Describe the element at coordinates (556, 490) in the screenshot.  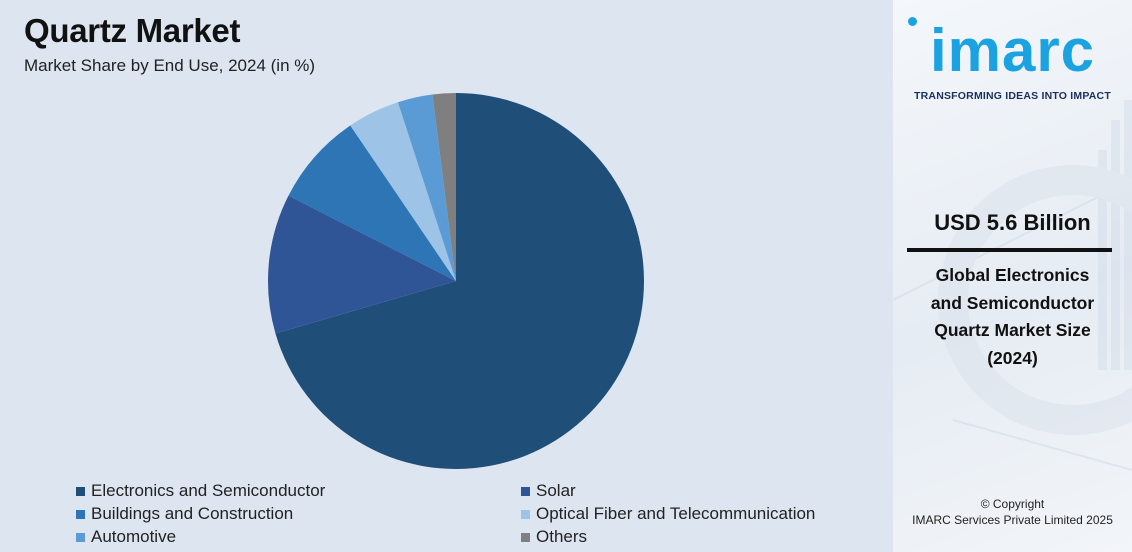
I see `legend-label: Solar` at that location.